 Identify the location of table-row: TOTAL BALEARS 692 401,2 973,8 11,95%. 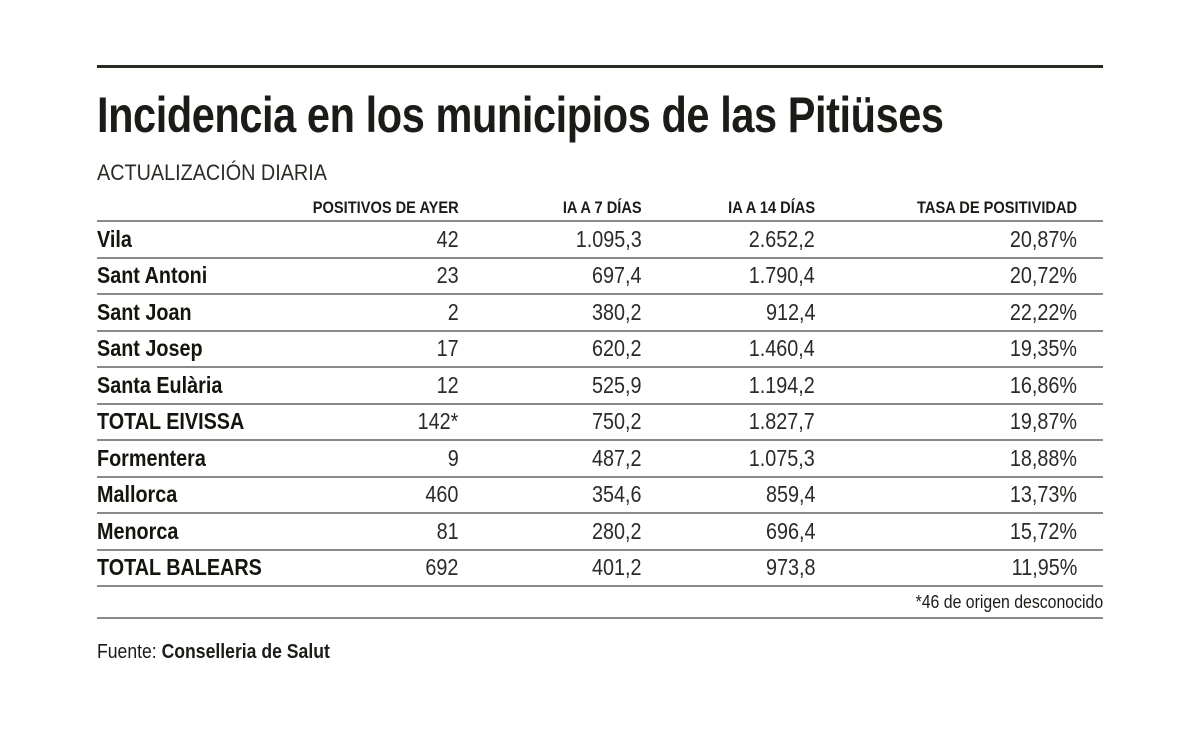
(600, 568).